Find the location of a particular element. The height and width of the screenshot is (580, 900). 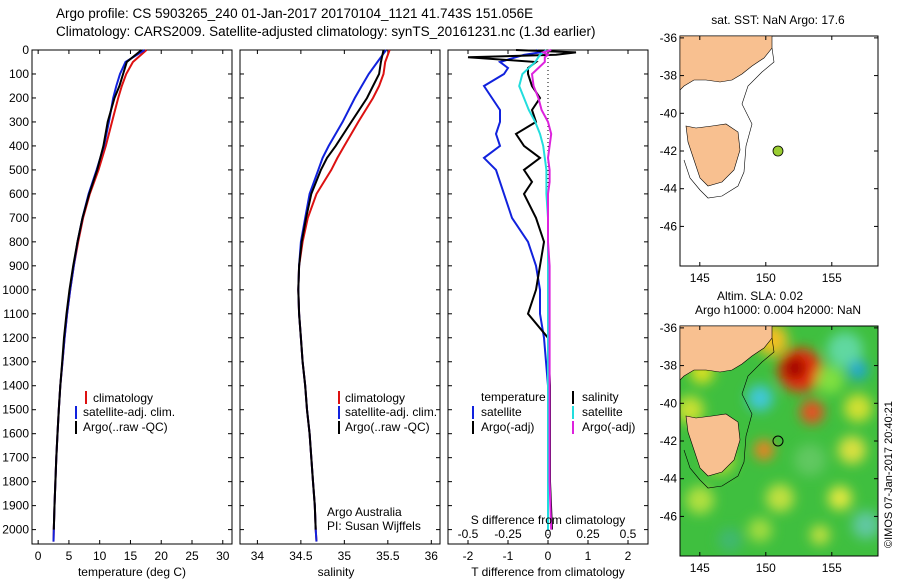

difference-legend-salinity-title: salinity is located at coordinates (600, 397).